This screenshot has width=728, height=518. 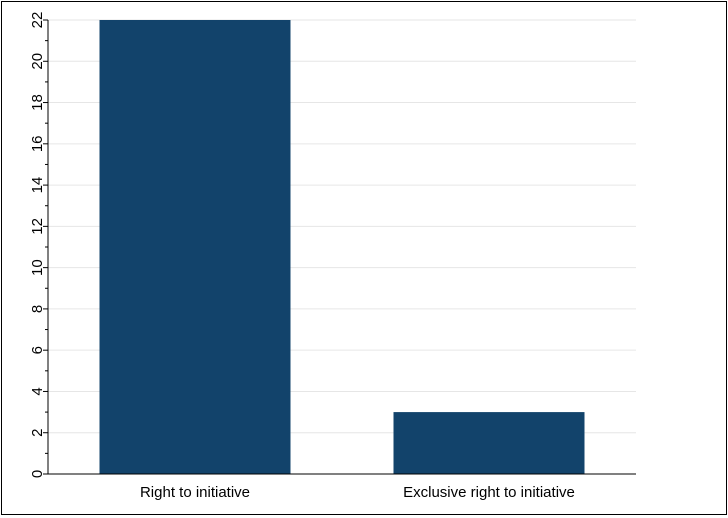 What do you see at coordinates (37, 20) in the screenshot?
I see `y-tick-label-22: 22` at bounding box center [37, 20].